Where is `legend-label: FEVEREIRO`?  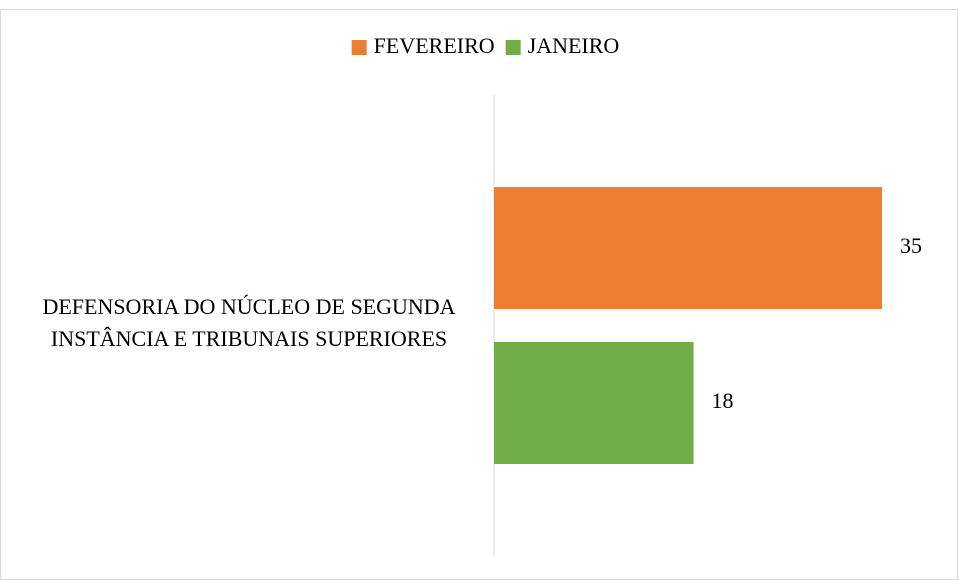 legend-label: FEVEREIRO is located at coordinates (434, 45).